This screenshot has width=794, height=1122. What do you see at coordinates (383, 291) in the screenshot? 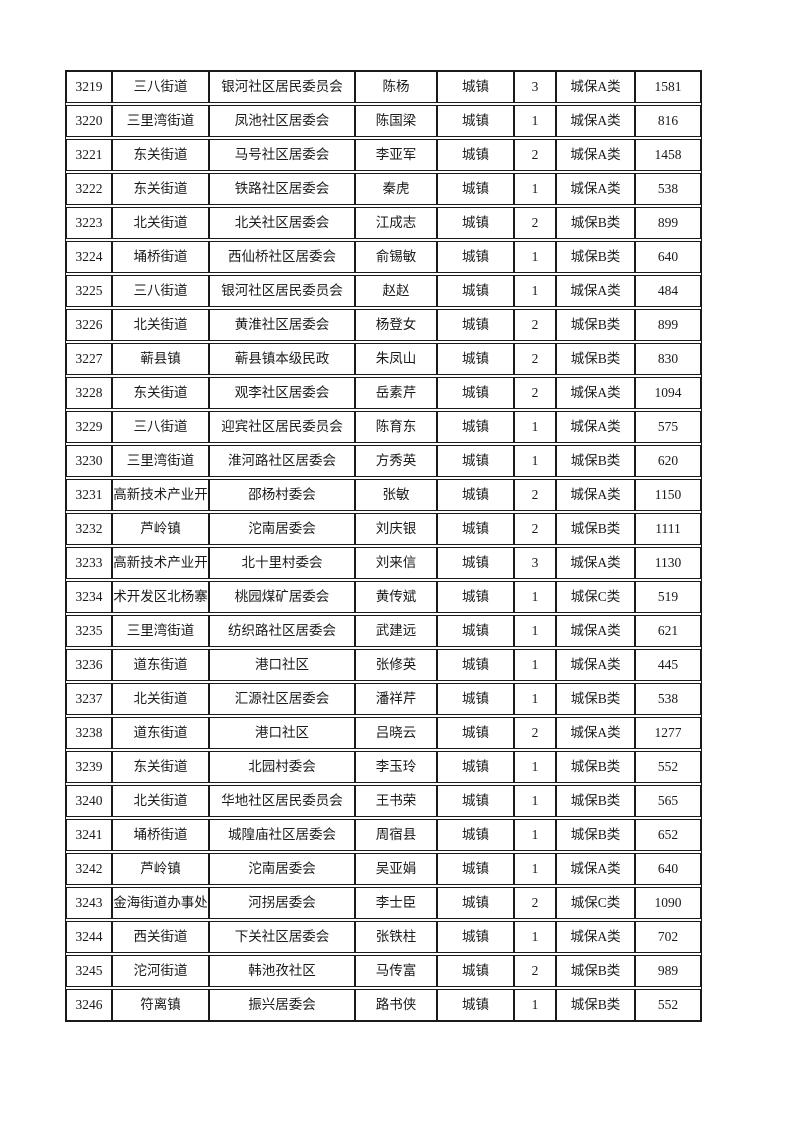
I see `table-row: 3225 三八街道 银河社区居民委员会 赵赵 城镇 1 城保A类 484` at bounding box center [383, 291].